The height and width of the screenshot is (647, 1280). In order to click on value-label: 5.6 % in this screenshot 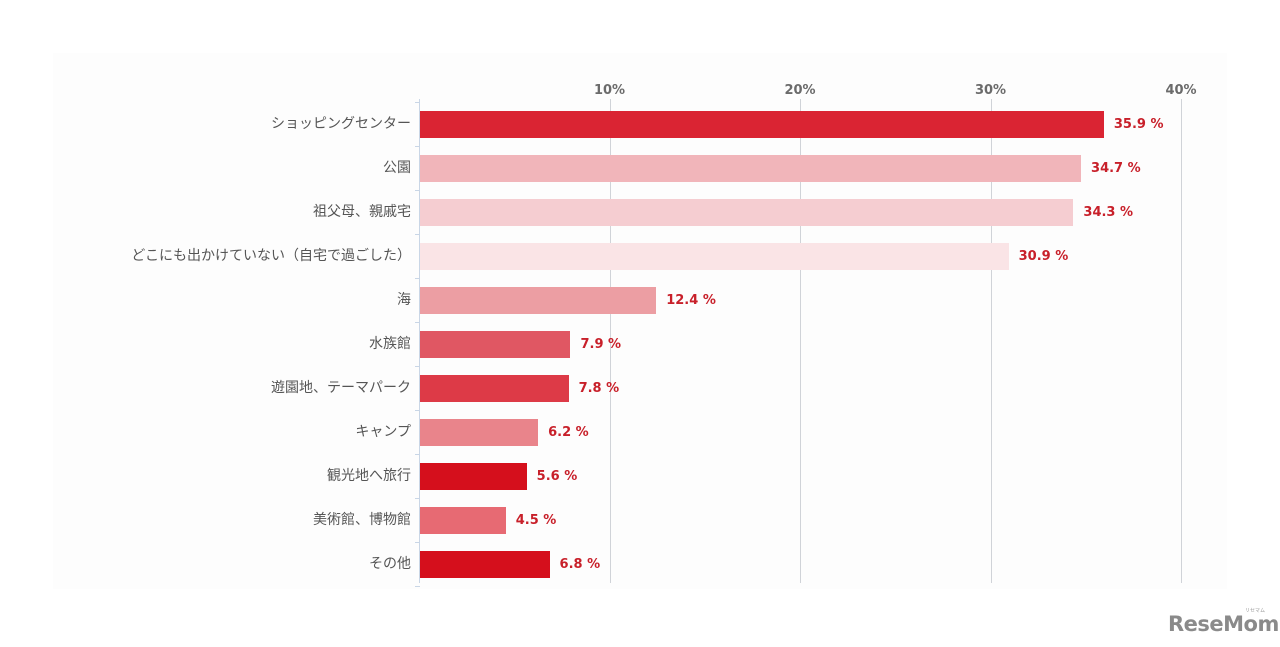, I will do `click(557, 476)`.